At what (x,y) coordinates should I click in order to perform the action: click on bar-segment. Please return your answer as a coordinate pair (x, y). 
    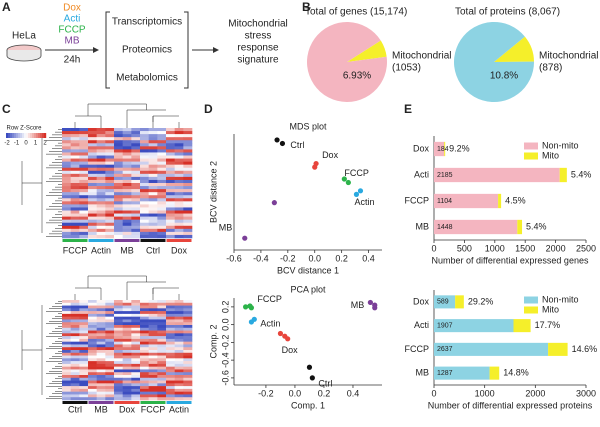
    Looking at the image, I should click on (466, 201).